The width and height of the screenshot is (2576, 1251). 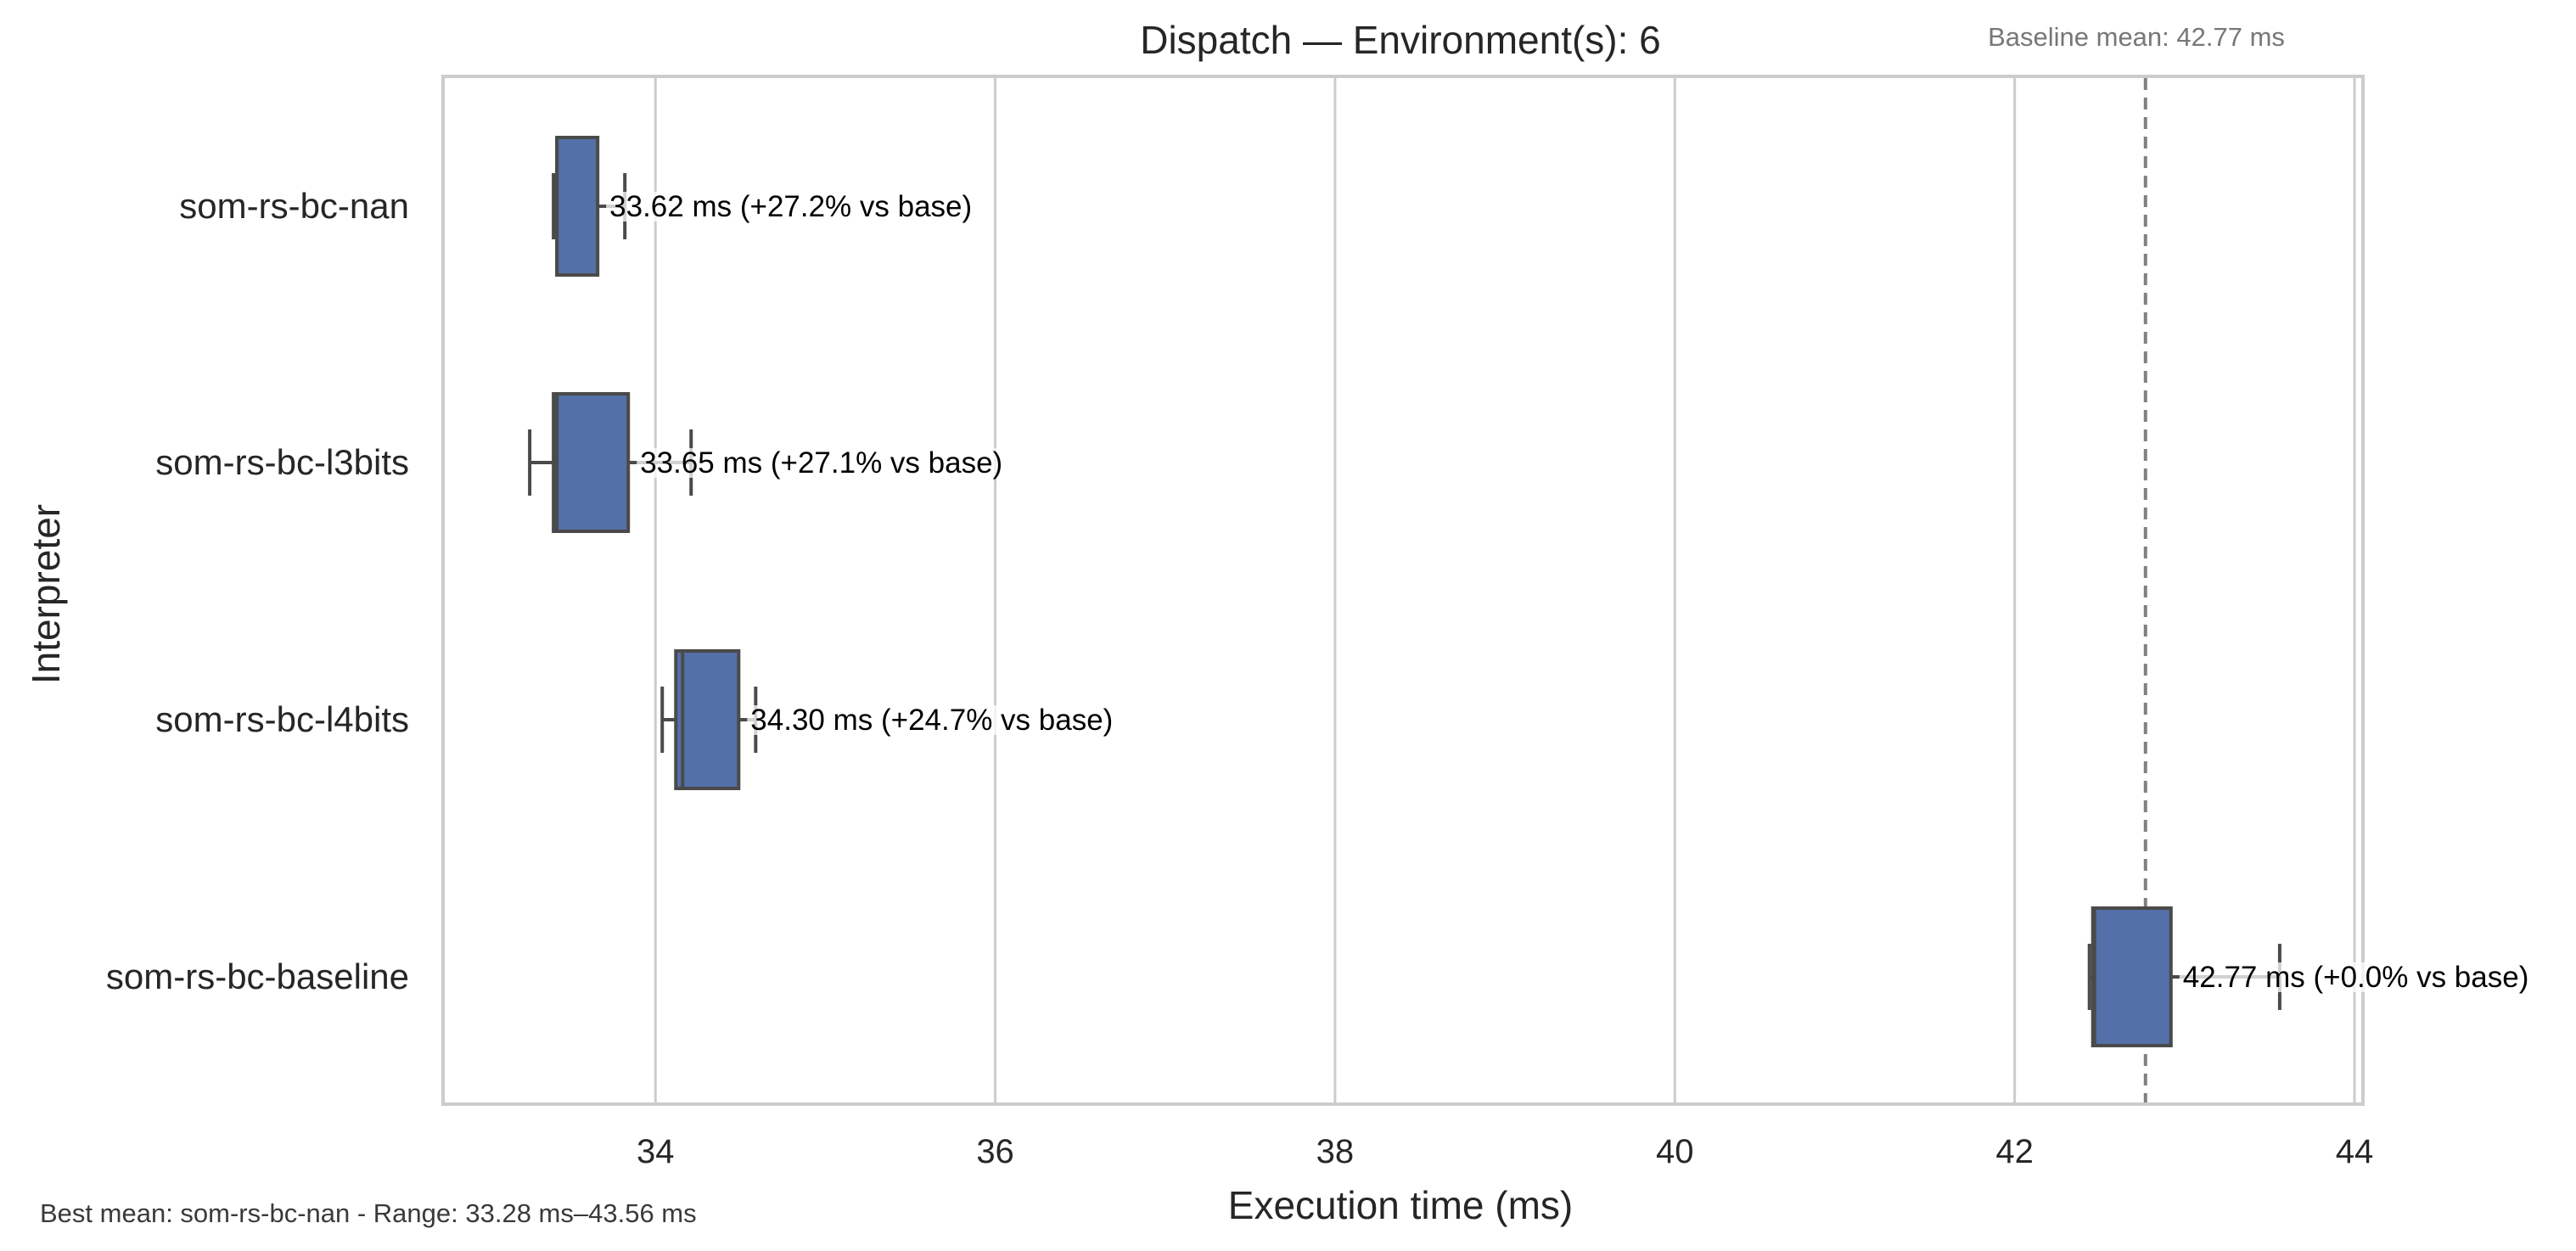 I want to click on x-tick-label-3: 40, so click(x=1675, y=1151).